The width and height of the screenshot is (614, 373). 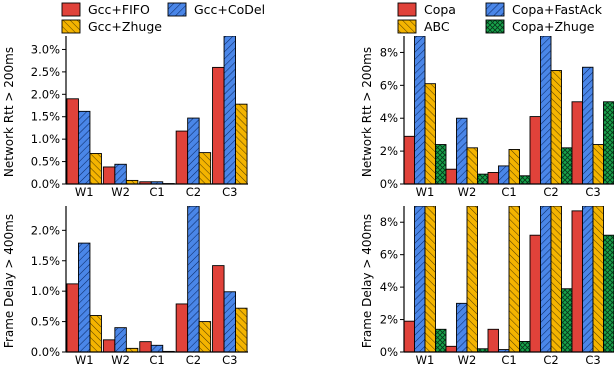 I want to click on bar-W2-Gcc+Zhuge, so click(x=132, y=181).